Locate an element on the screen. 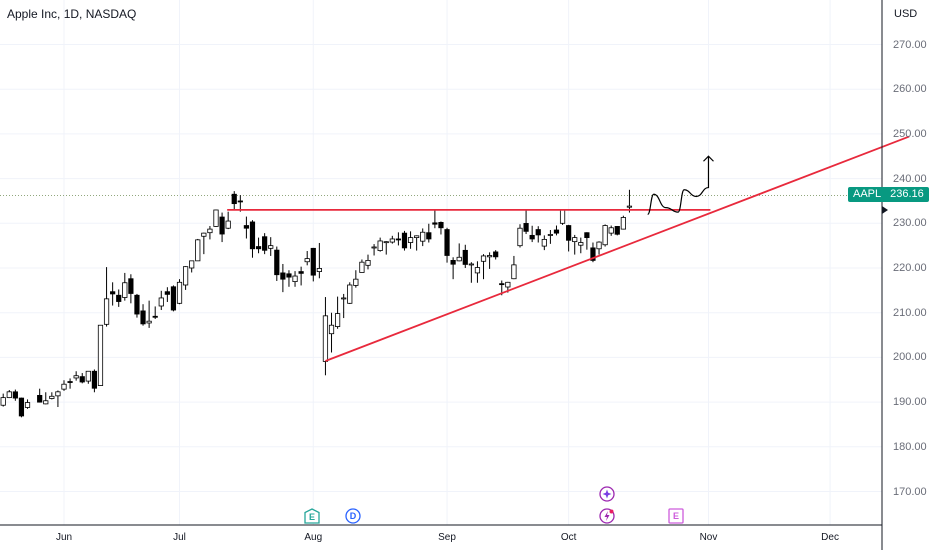 Image resolution: width=932 pixels, height=550 pixels. price-tick-label: 260.00 is located at coordinates (910, 89).